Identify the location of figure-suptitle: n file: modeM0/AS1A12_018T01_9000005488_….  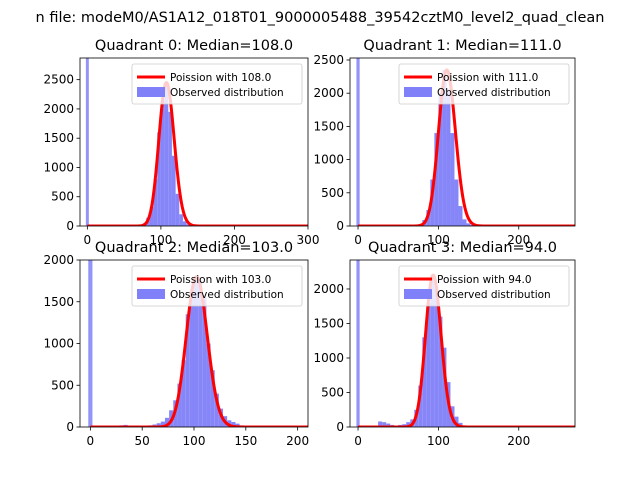
(320, 18).